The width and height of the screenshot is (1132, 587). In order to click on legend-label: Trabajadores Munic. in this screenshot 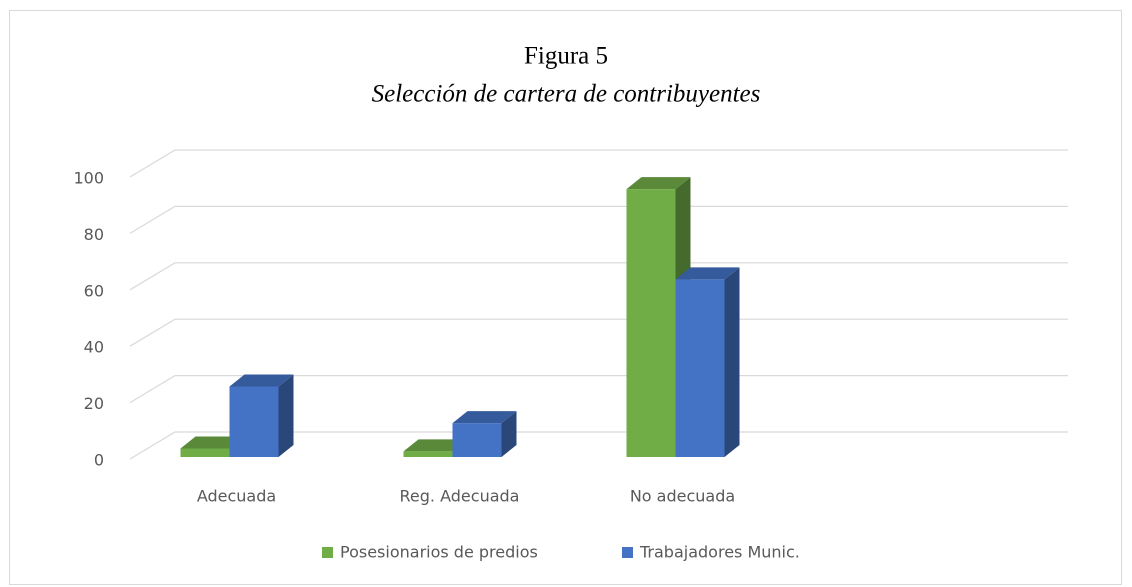, I will do `click(719, 552)`.